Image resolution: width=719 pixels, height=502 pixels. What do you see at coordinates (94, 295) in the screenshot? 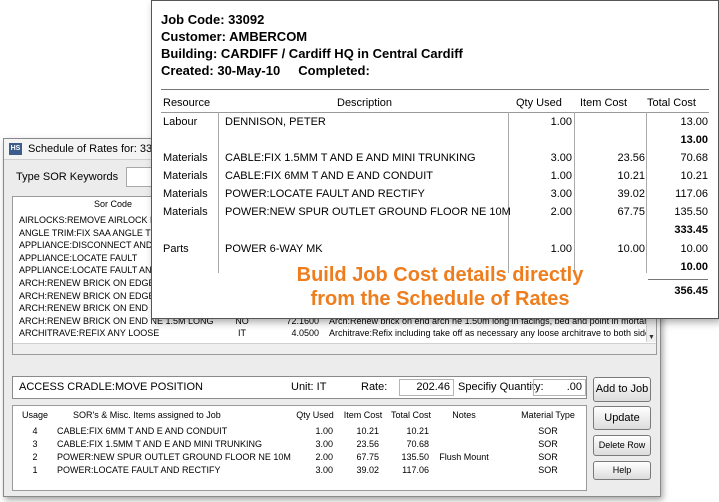
I see `sor-code-cell: ARCH:RENEW BRICK ON EDGE NE` at bounding box center [94, 295].